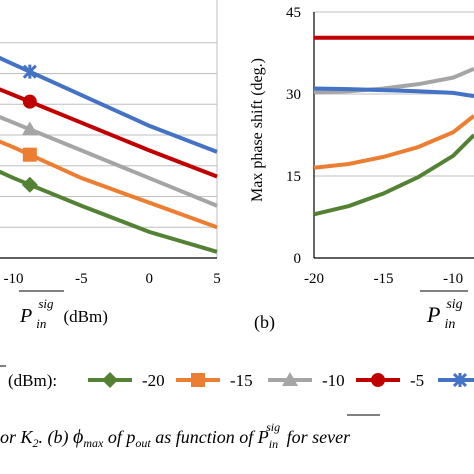 This screenshot has width=474, height=474. What do you see at coordinates (217, 279) in the screenshot?
I see `panel-a-x-tick-label: 5` at bounding box center [217, 279].